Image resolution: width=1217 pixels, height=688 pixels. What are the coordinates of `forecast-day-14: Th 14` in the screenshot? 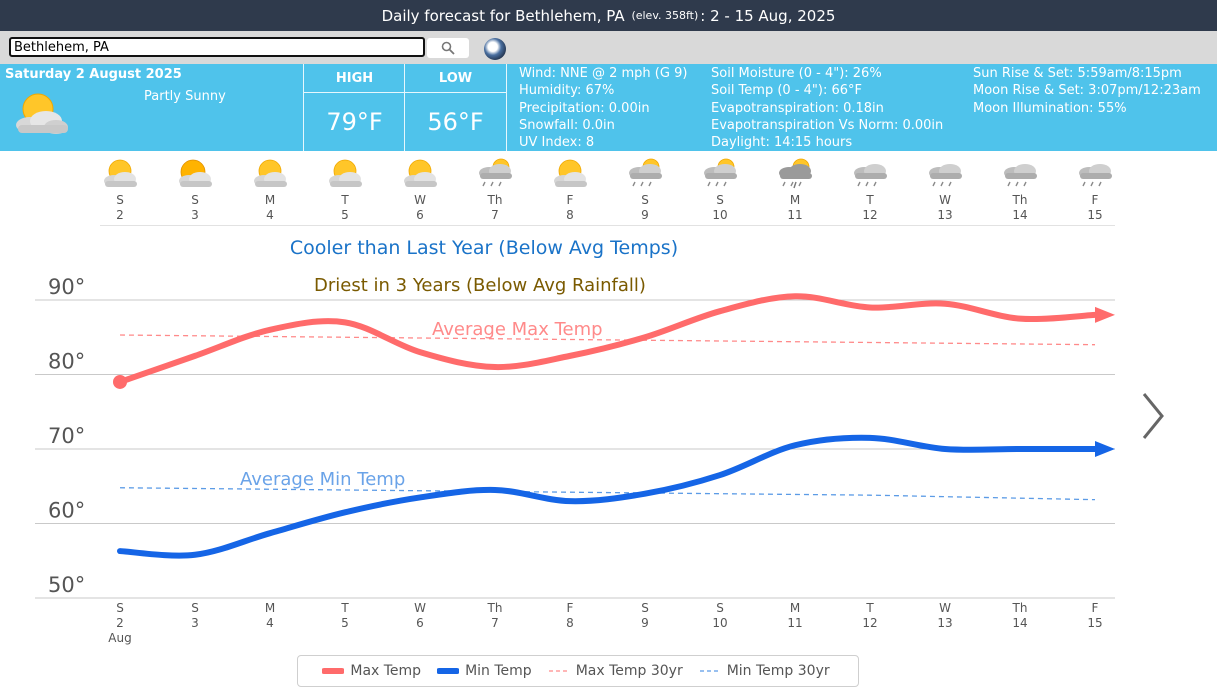 It's located at (1020, 190).